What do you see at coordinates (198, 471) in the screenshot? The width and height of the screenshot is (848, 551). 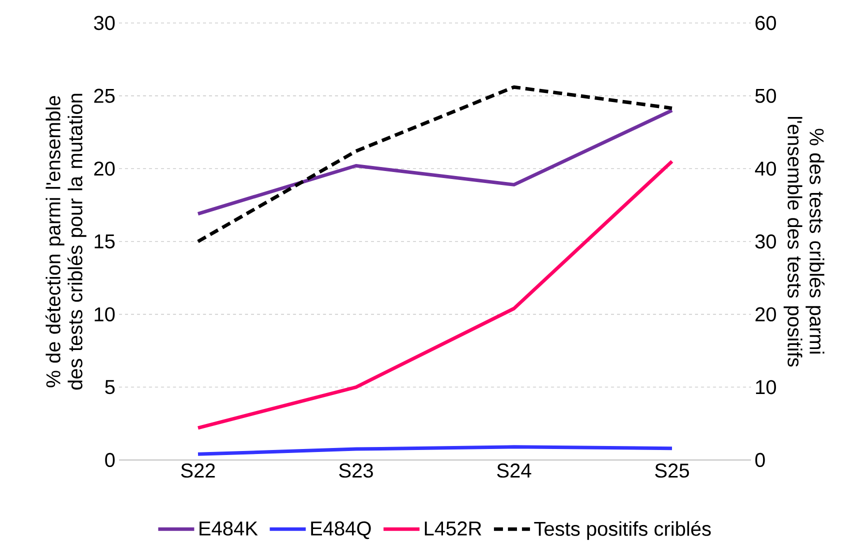 I see `x-tick-label: S22` at bounding box center [198, 471].